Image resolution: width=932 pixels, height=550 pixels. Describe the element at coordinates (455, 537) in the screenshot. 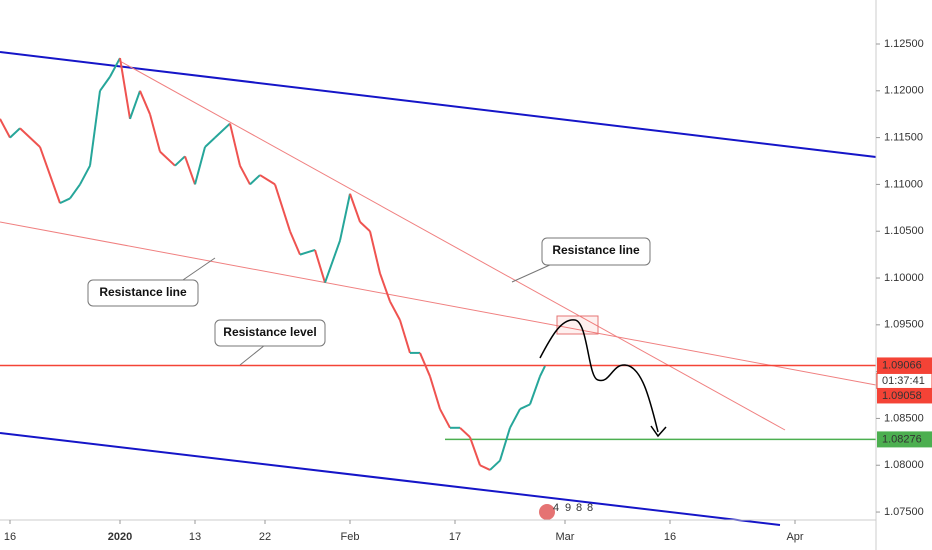

I see `x-tick-label: 17` at that location.